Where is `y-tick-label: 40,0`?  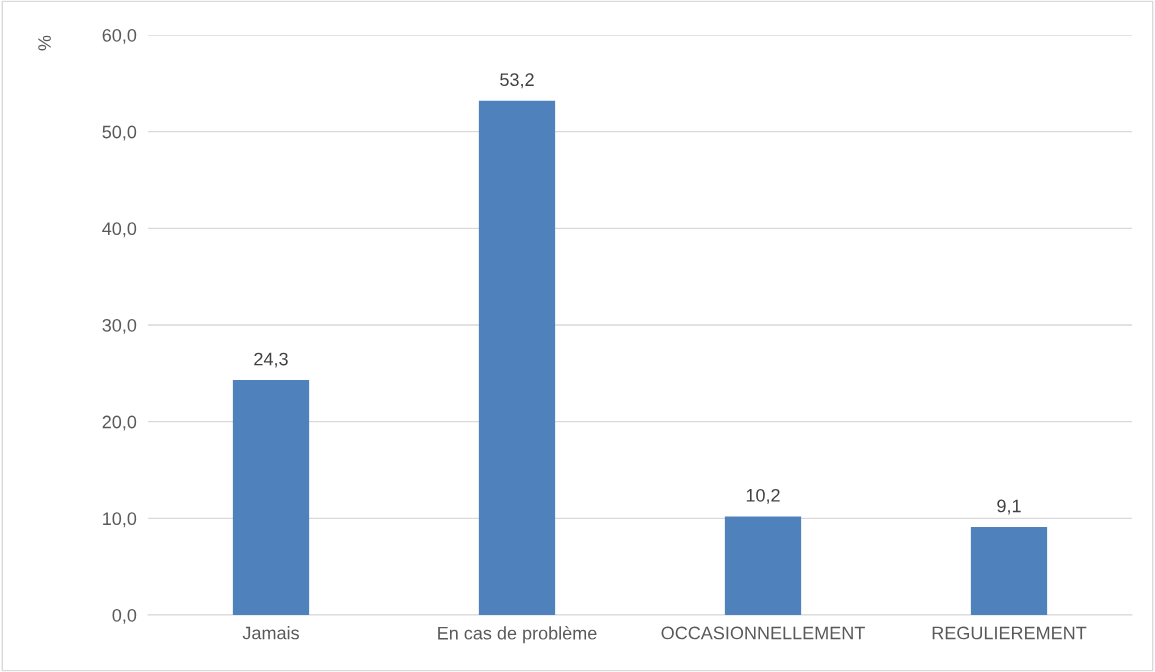 y-tick-label: 40,0 is located at coordinates (119, 230).